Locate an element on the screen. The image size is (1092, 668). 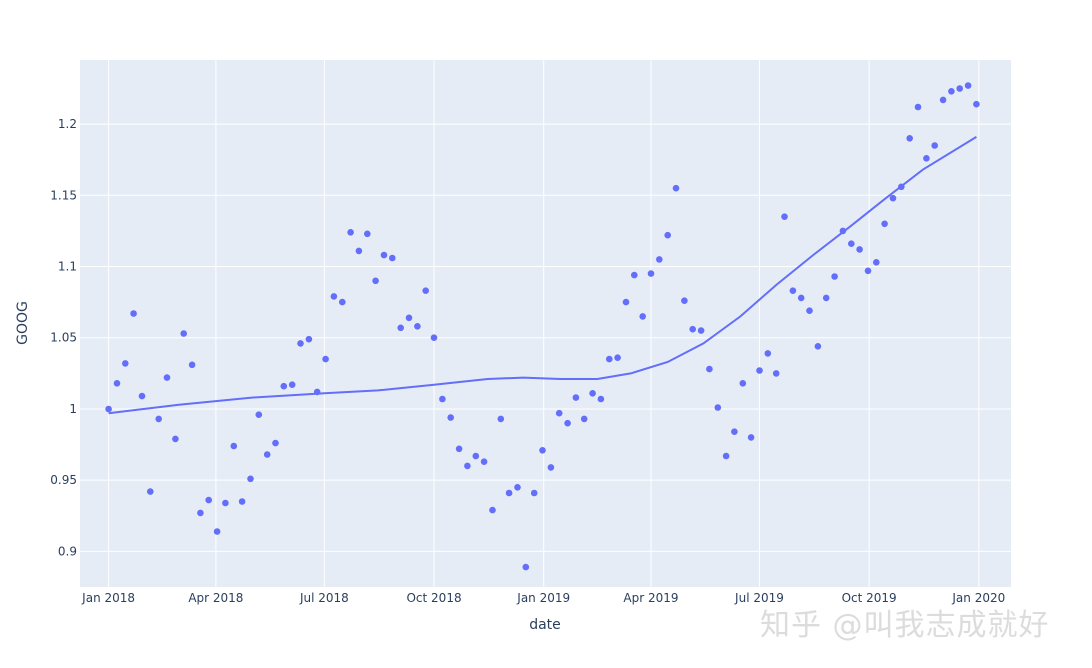
x-tick-label: Jul 2019 is located at coordinates (759, 598).